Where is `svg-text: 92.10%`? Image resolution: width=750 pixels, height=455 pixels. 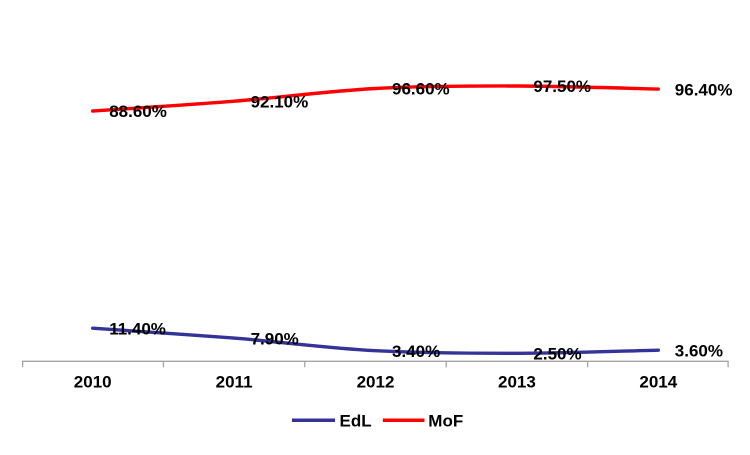 svg-text: 92.10% is located at coordinates (280, 101).